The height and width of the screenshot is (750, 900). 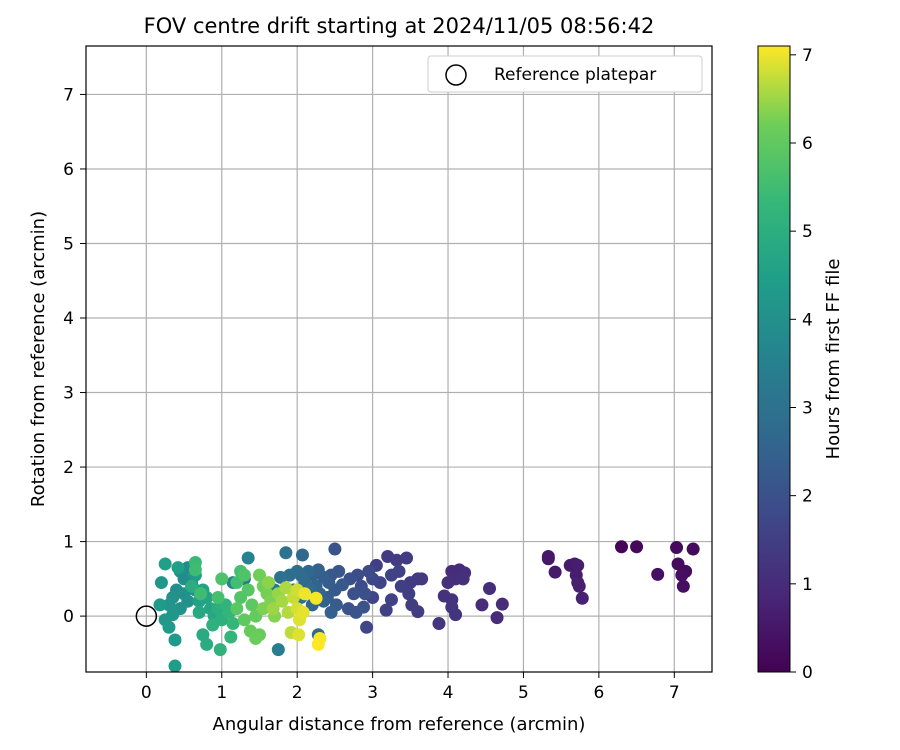 What do you see at coordinates (68, 95) in the screenshot?
I see `y-tick-label: 7` at bounding box center [68, 95].